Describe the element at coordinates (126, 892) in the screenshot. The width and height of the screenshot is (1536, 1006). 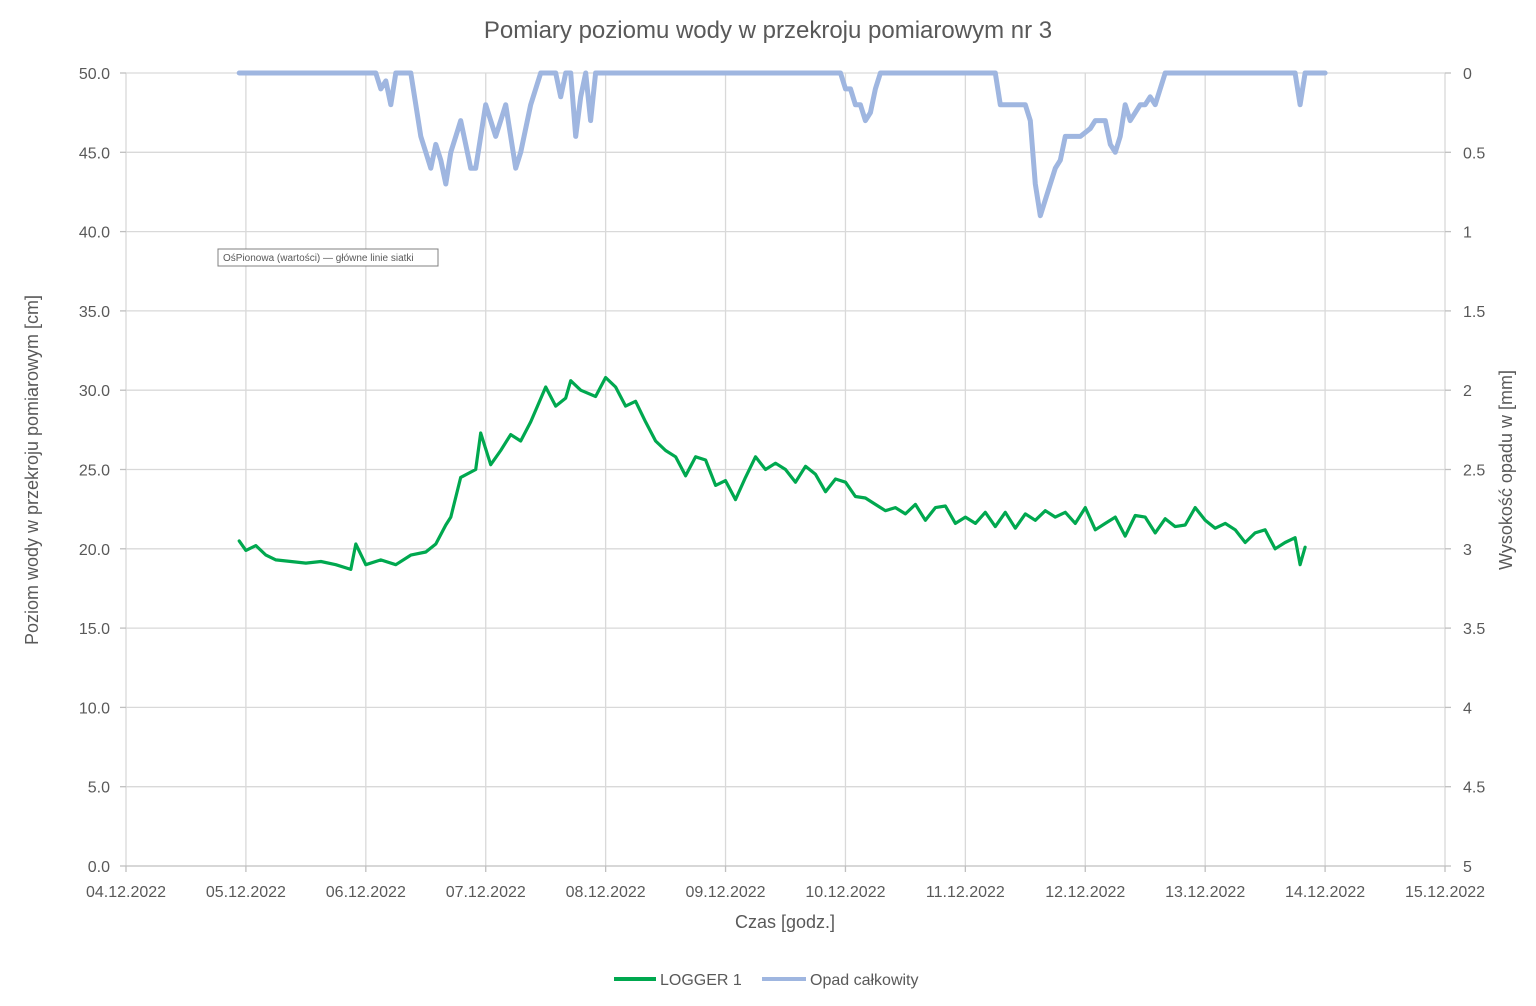
I see `x-tick-label: 04.12.2022` at that location.